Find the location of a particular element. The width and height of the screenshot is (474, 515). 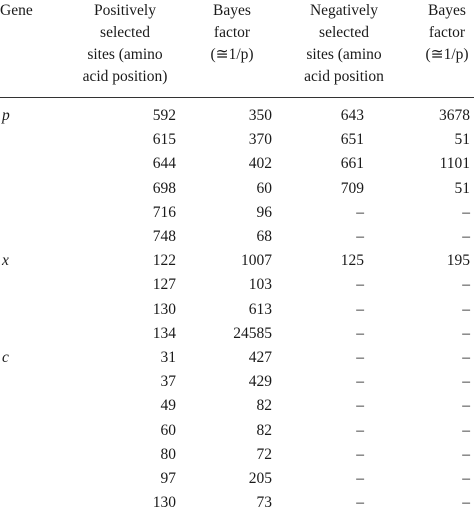

table-row: p 592 350 643 3678 is located at coordinates (237, 116).